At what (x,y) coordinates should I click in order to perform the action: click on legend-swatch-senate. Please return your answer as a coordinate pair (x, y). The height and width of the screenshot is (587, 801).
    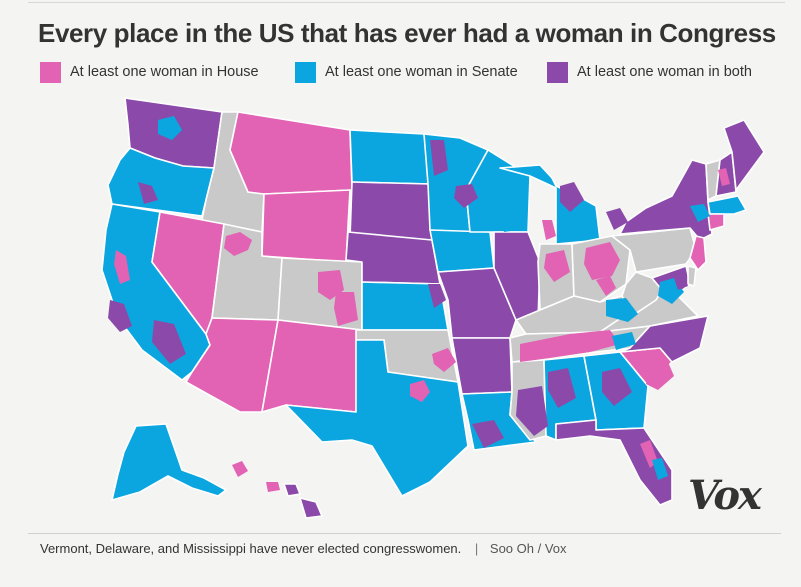
    Looking at the image, I should click on (305, 72).